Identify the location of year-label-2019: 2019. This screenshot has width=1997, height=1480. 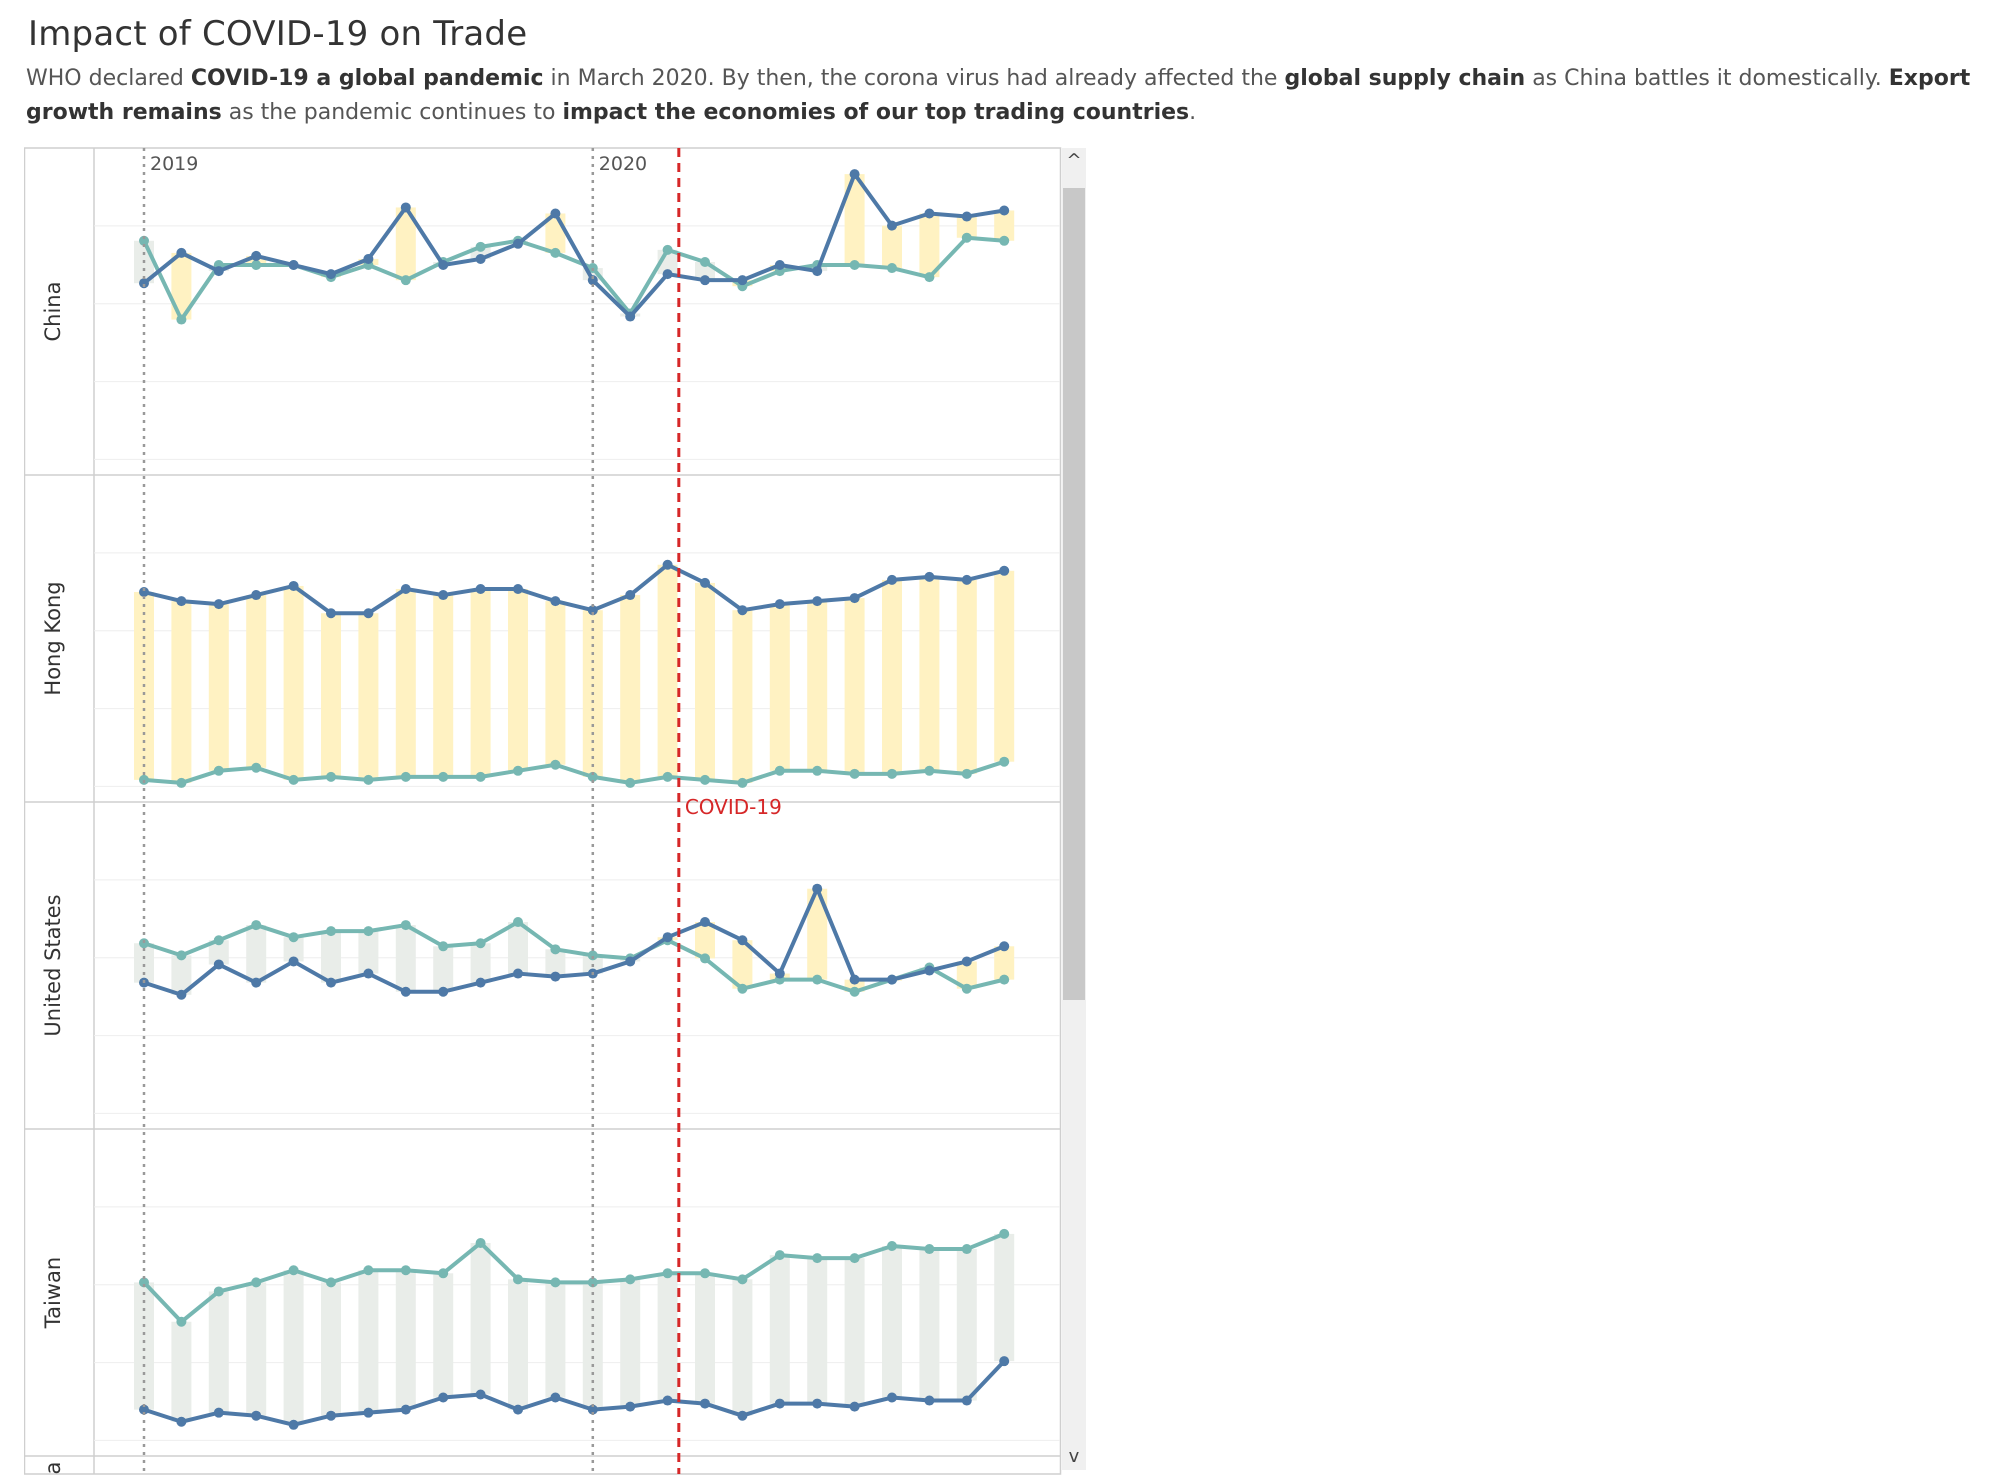
(174, 164).